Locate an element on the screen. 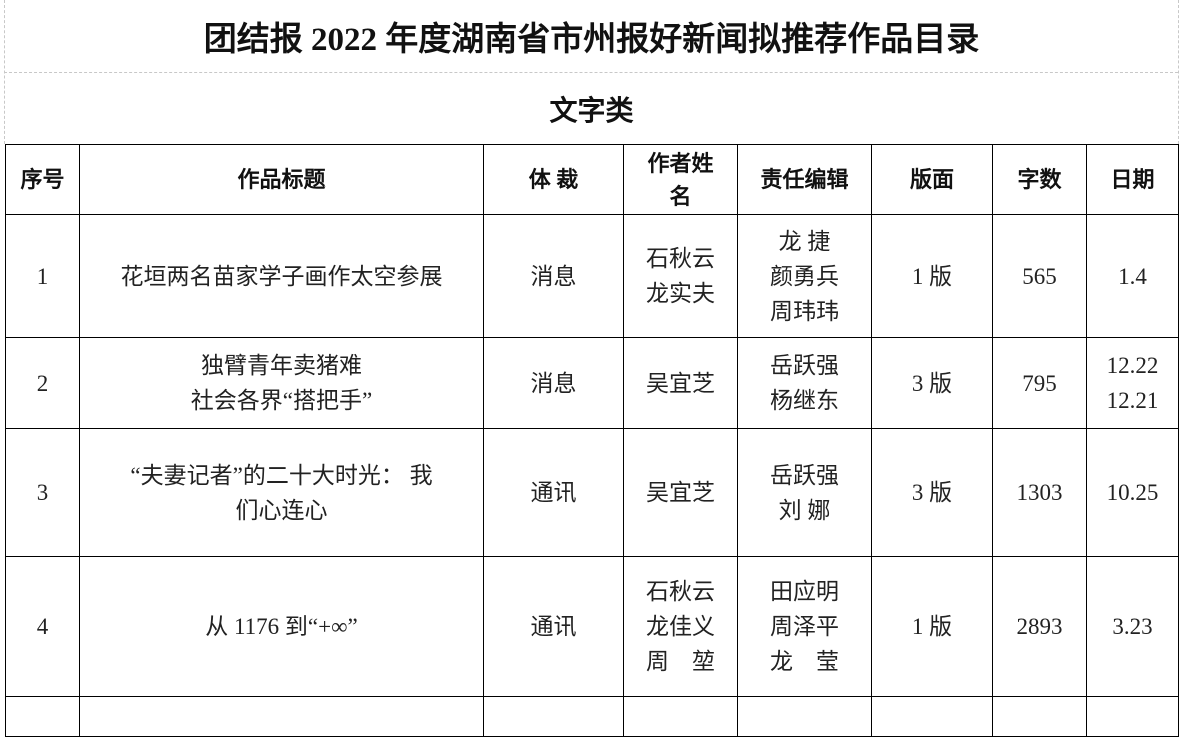 The height and width of the screenshot is (737, 1185). col-header-genre: 体 裁 is located at coordinates (553, 179).